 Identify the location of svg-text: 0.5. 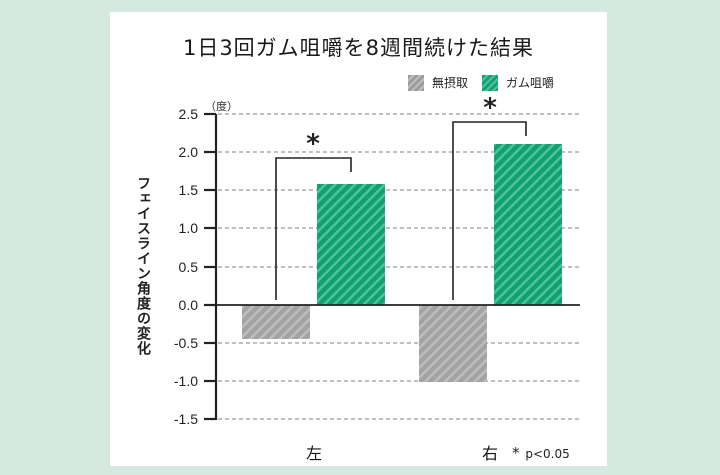
(189, 267).